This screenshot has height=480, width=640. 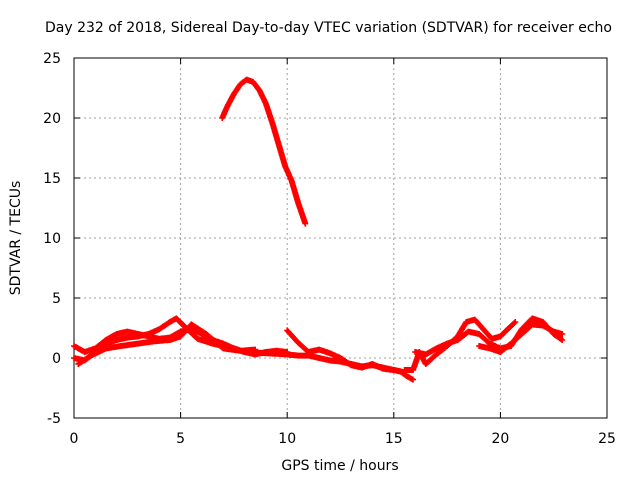 I want to click on y-tick-label: 15, so click(x=52, y=179).